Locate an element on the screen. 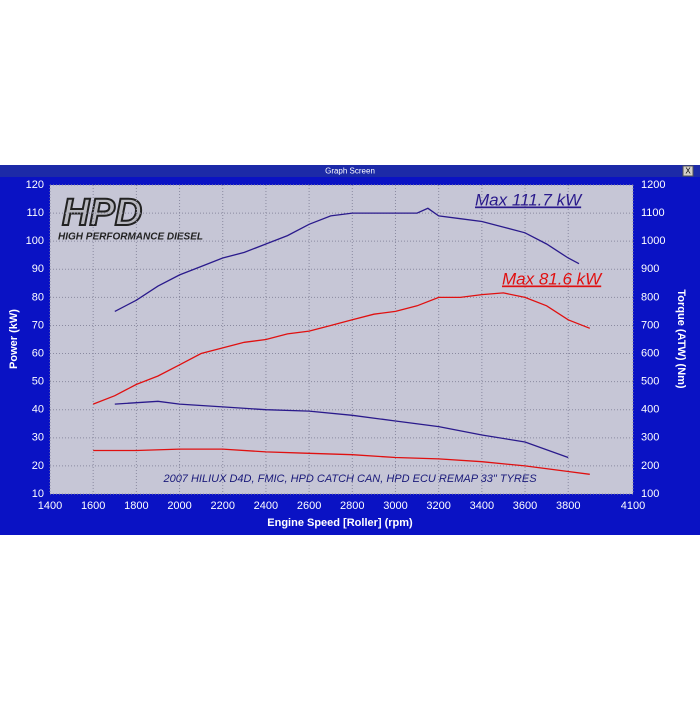 The height and width of the screenshot is (705, 700). x-tick-label: 1600 is located at coordinates (93, 506).